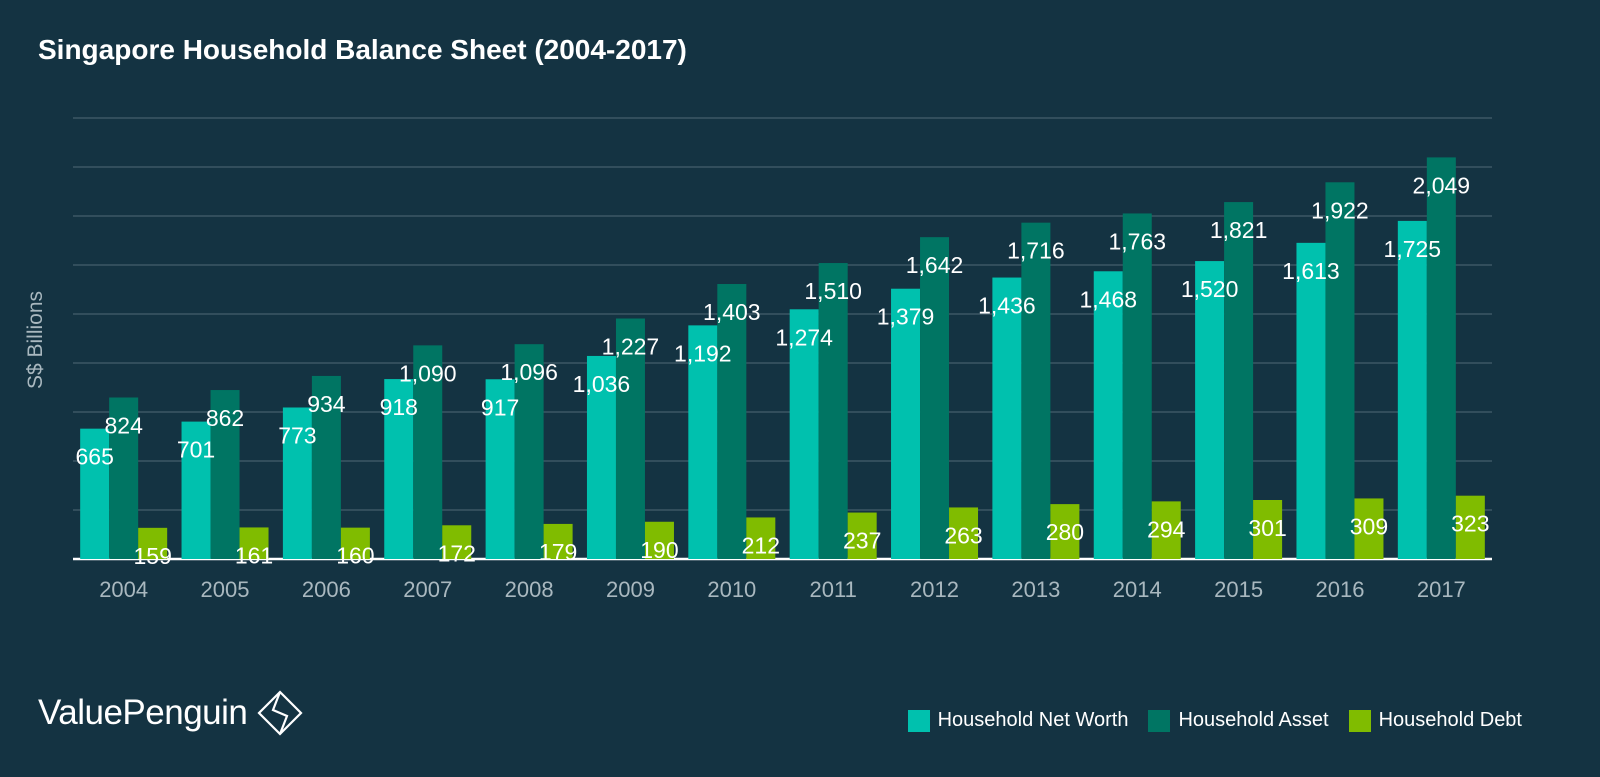 The width and height of the screenshot is (1600, 777). I want to click on net-worth-label: 1,274, so click(804, 337).